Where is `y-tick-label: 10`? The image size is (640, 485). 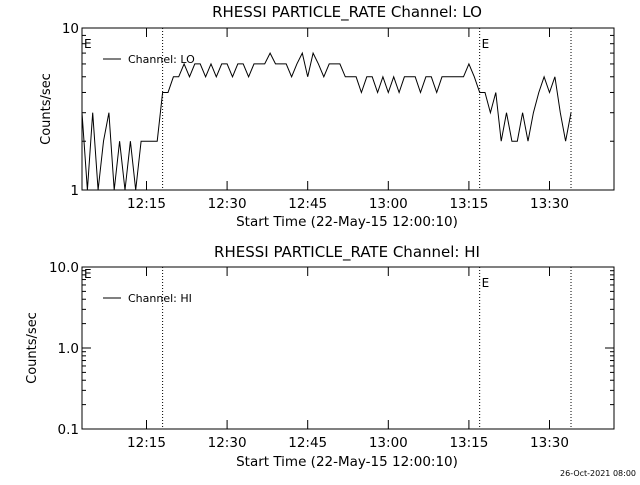
y-tick-label: 10 is located at coordinates (70, 29).